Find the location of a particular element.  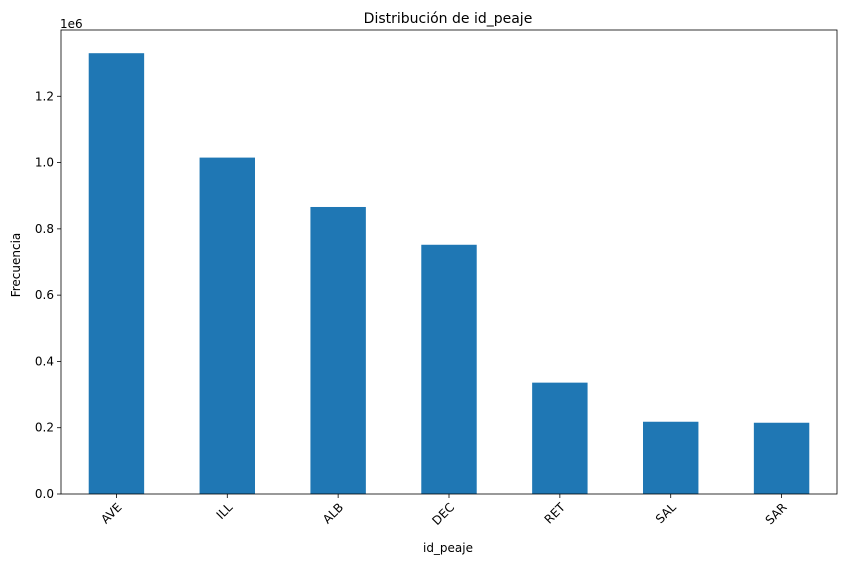

chart-title: Distribución de id_peaje is located at coordinates (448, 19).